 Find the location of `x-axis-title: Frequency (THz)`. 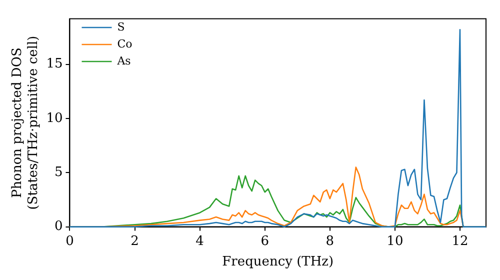

x-axis-title: Frequency (THz) is located at coordinates (278, 262).